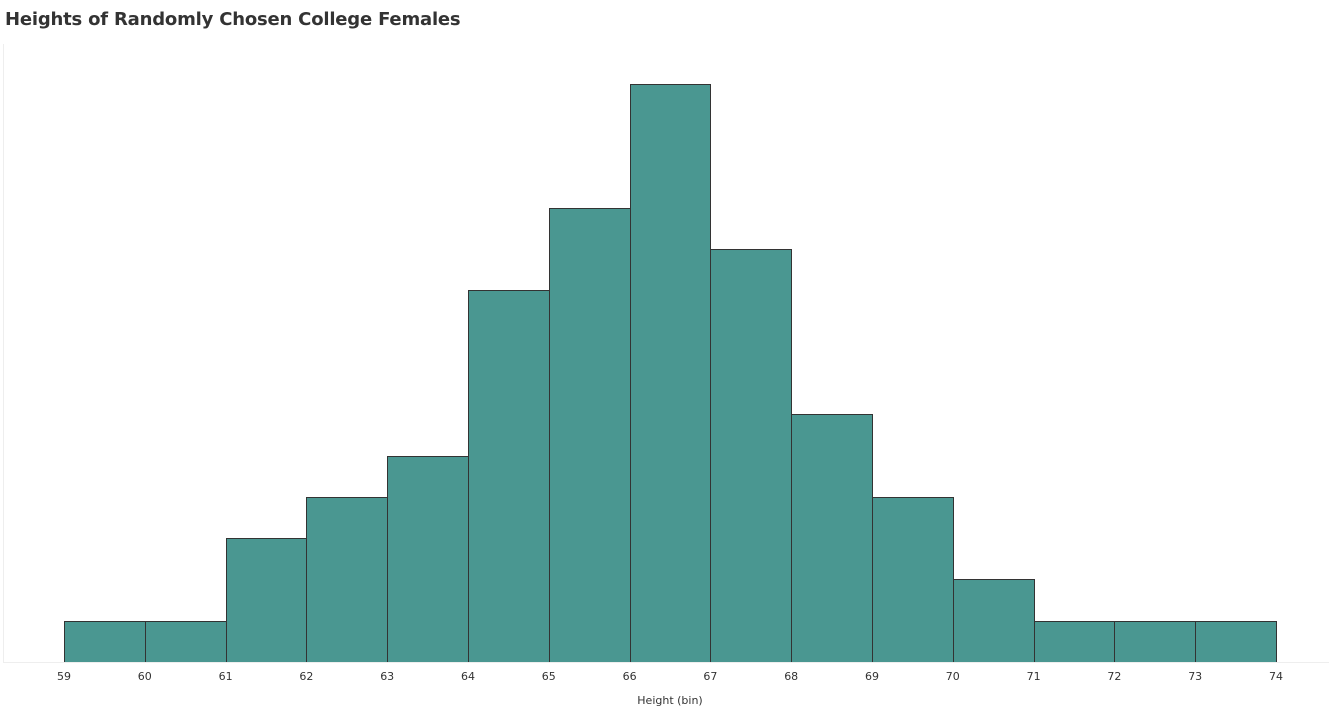 The height and width of the screenshot is (721, 1329). Describe the element at coordinates (548, 676) in the screenshot. I see `x-tick-label: 65` at that location.